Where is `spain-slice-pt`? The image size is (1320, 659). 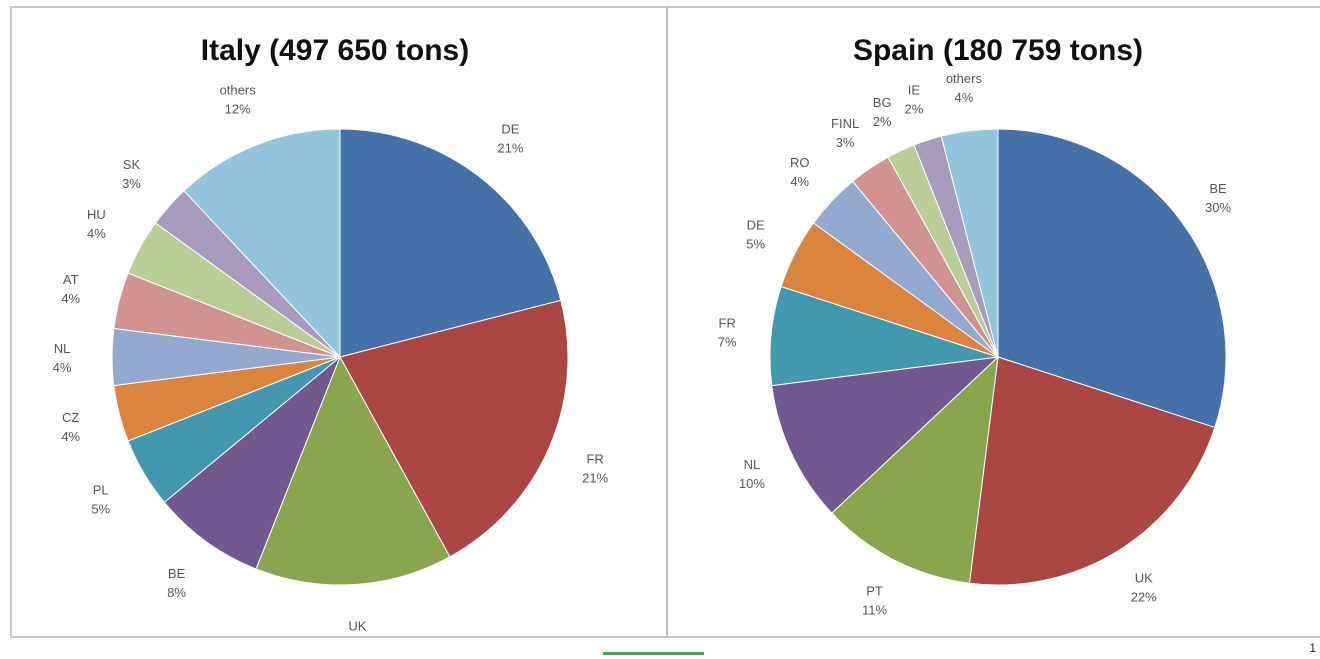 spain-slice-pt is located at coordinates (915, 469).